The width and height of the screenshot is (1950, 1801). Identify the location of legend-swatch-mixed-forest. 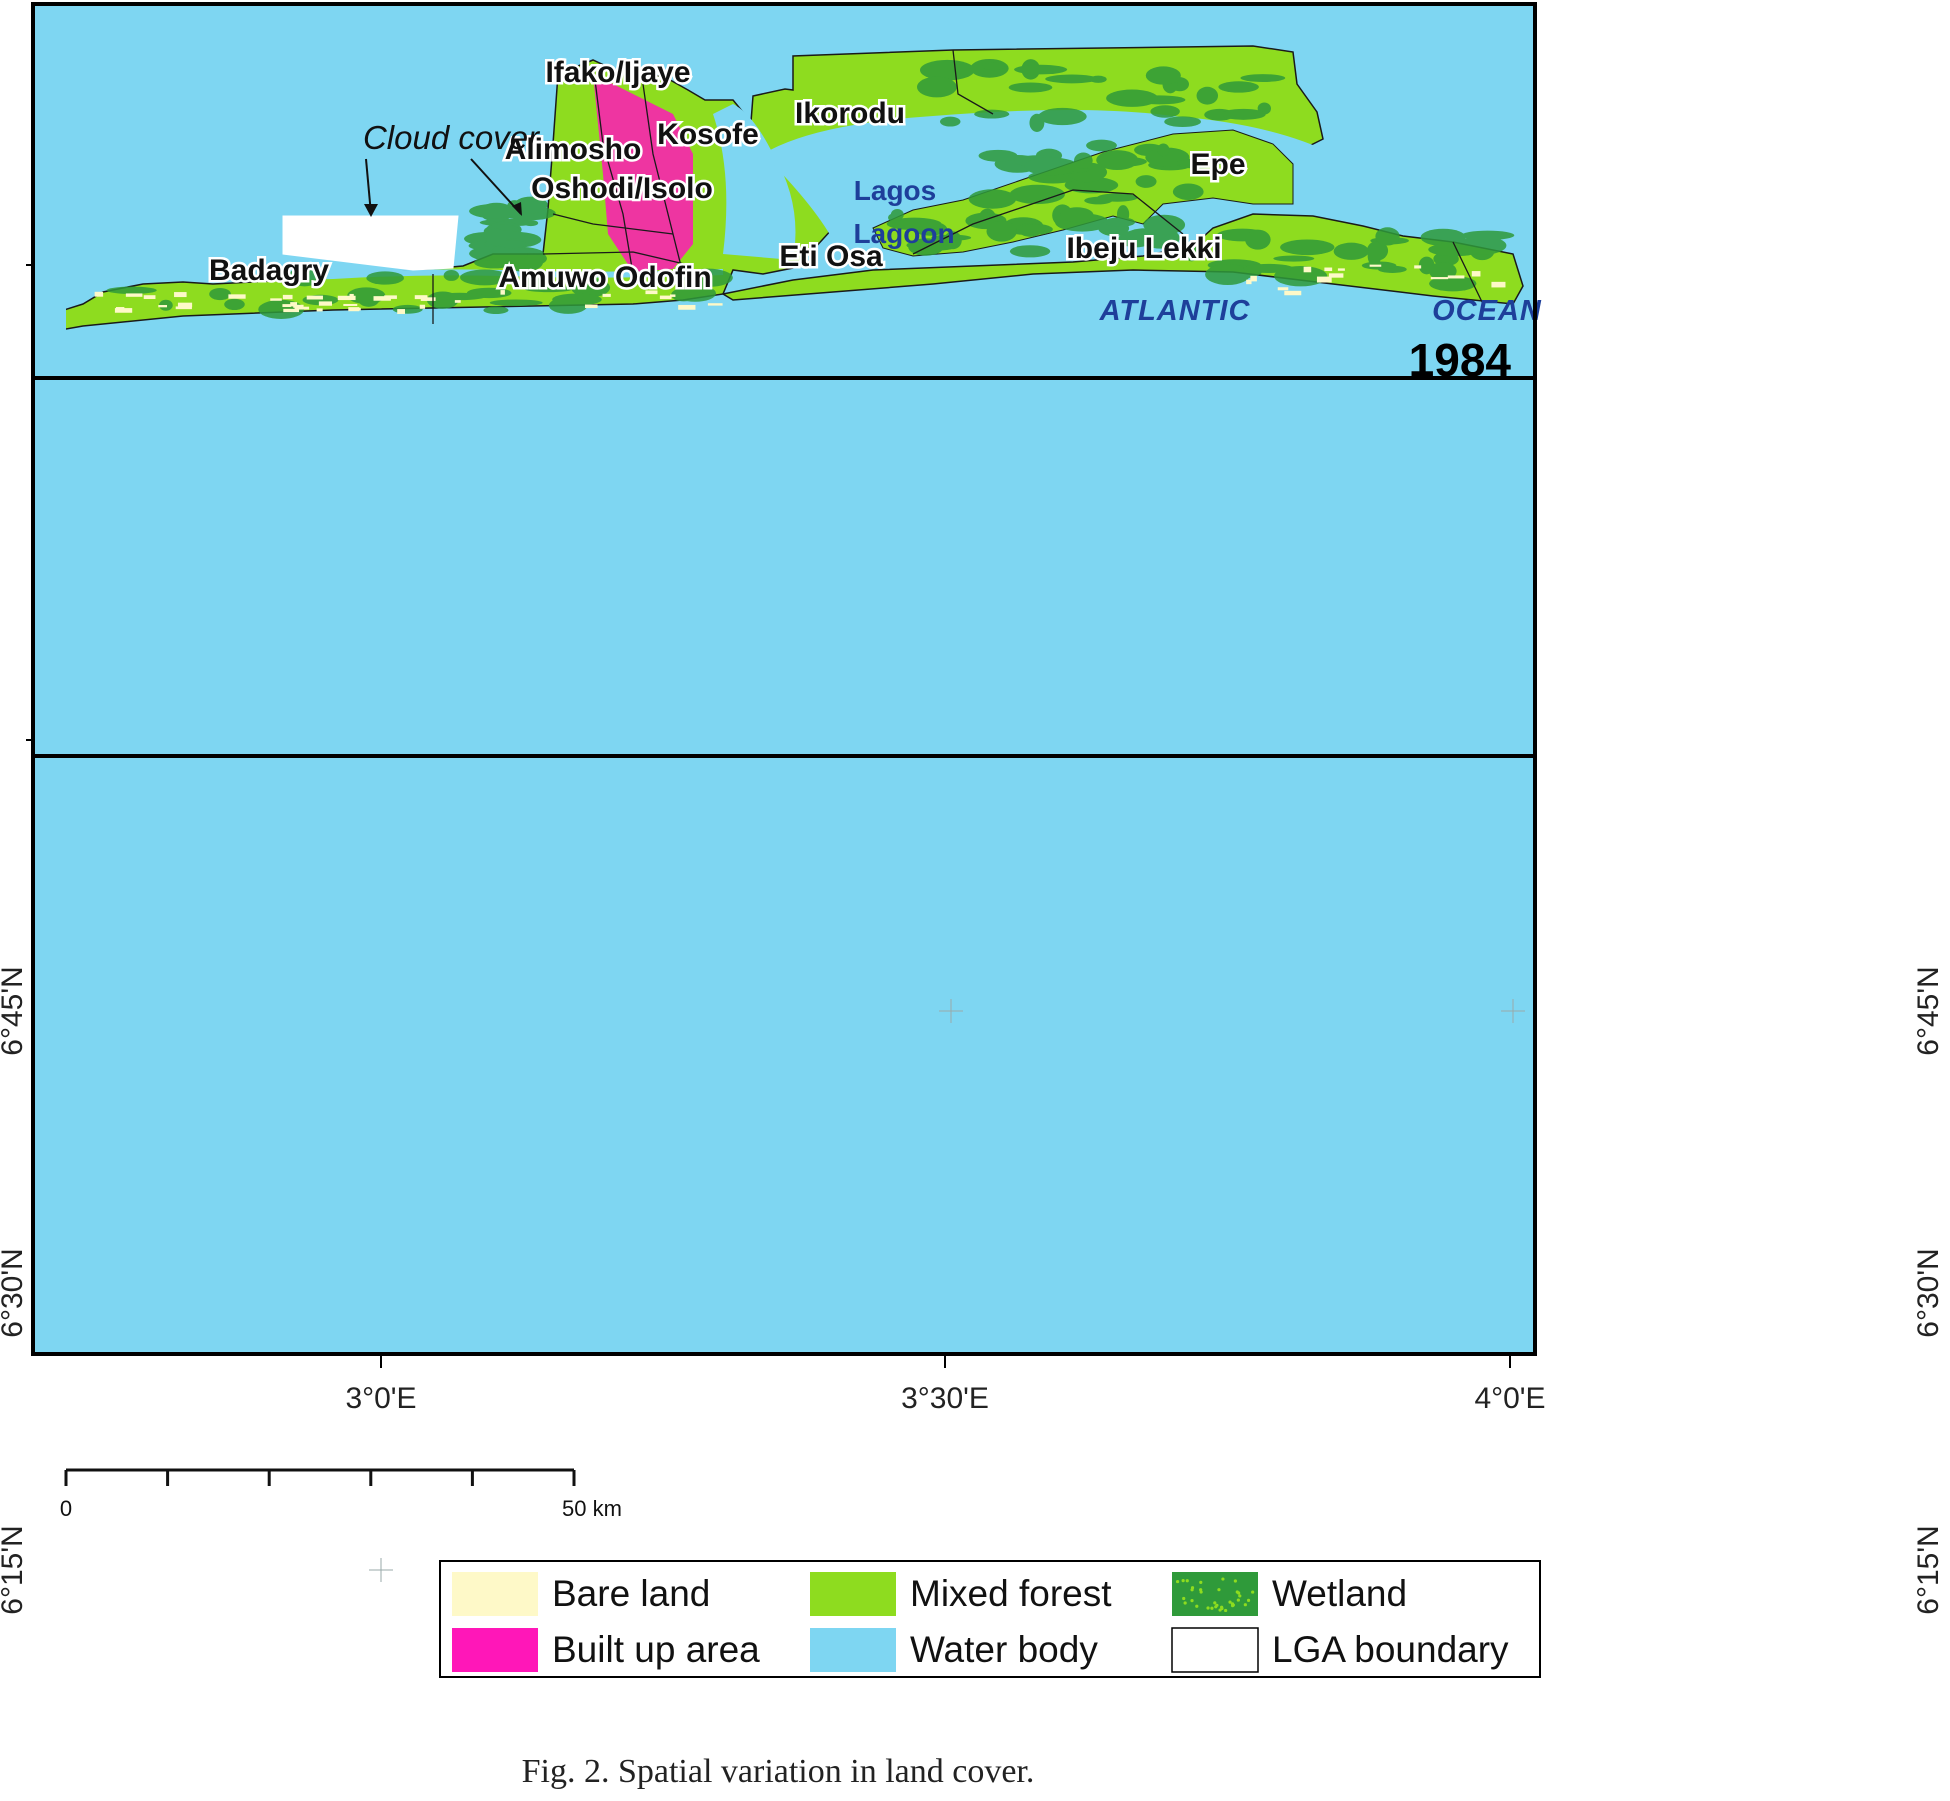
(853, 1594).